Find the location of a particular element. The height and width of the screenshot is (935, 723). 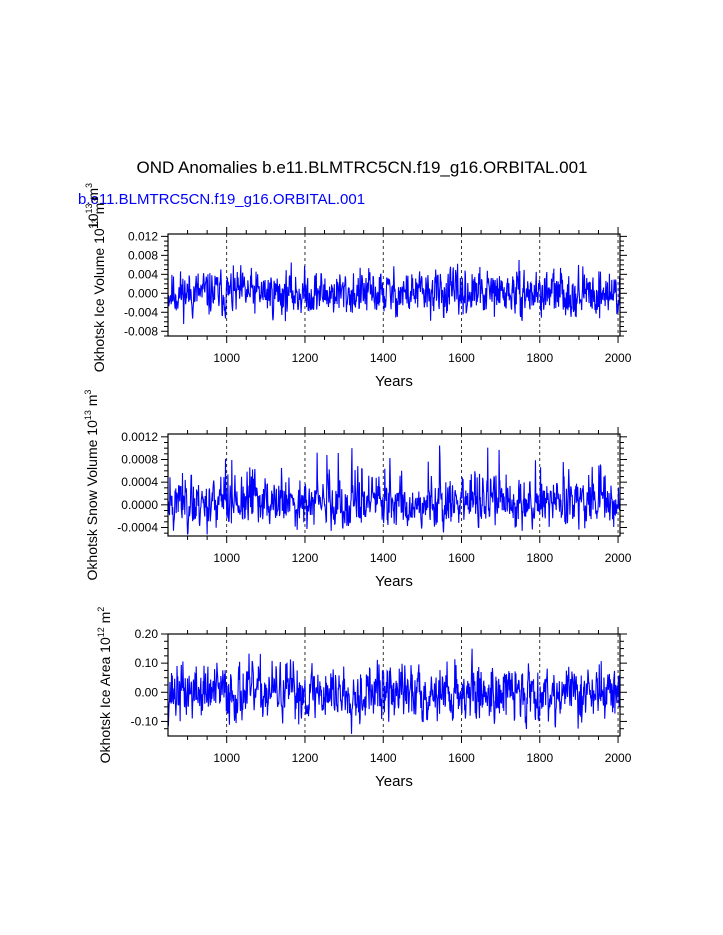

corner-units-label: 1013 m3 is located at coordinates (92, 206).